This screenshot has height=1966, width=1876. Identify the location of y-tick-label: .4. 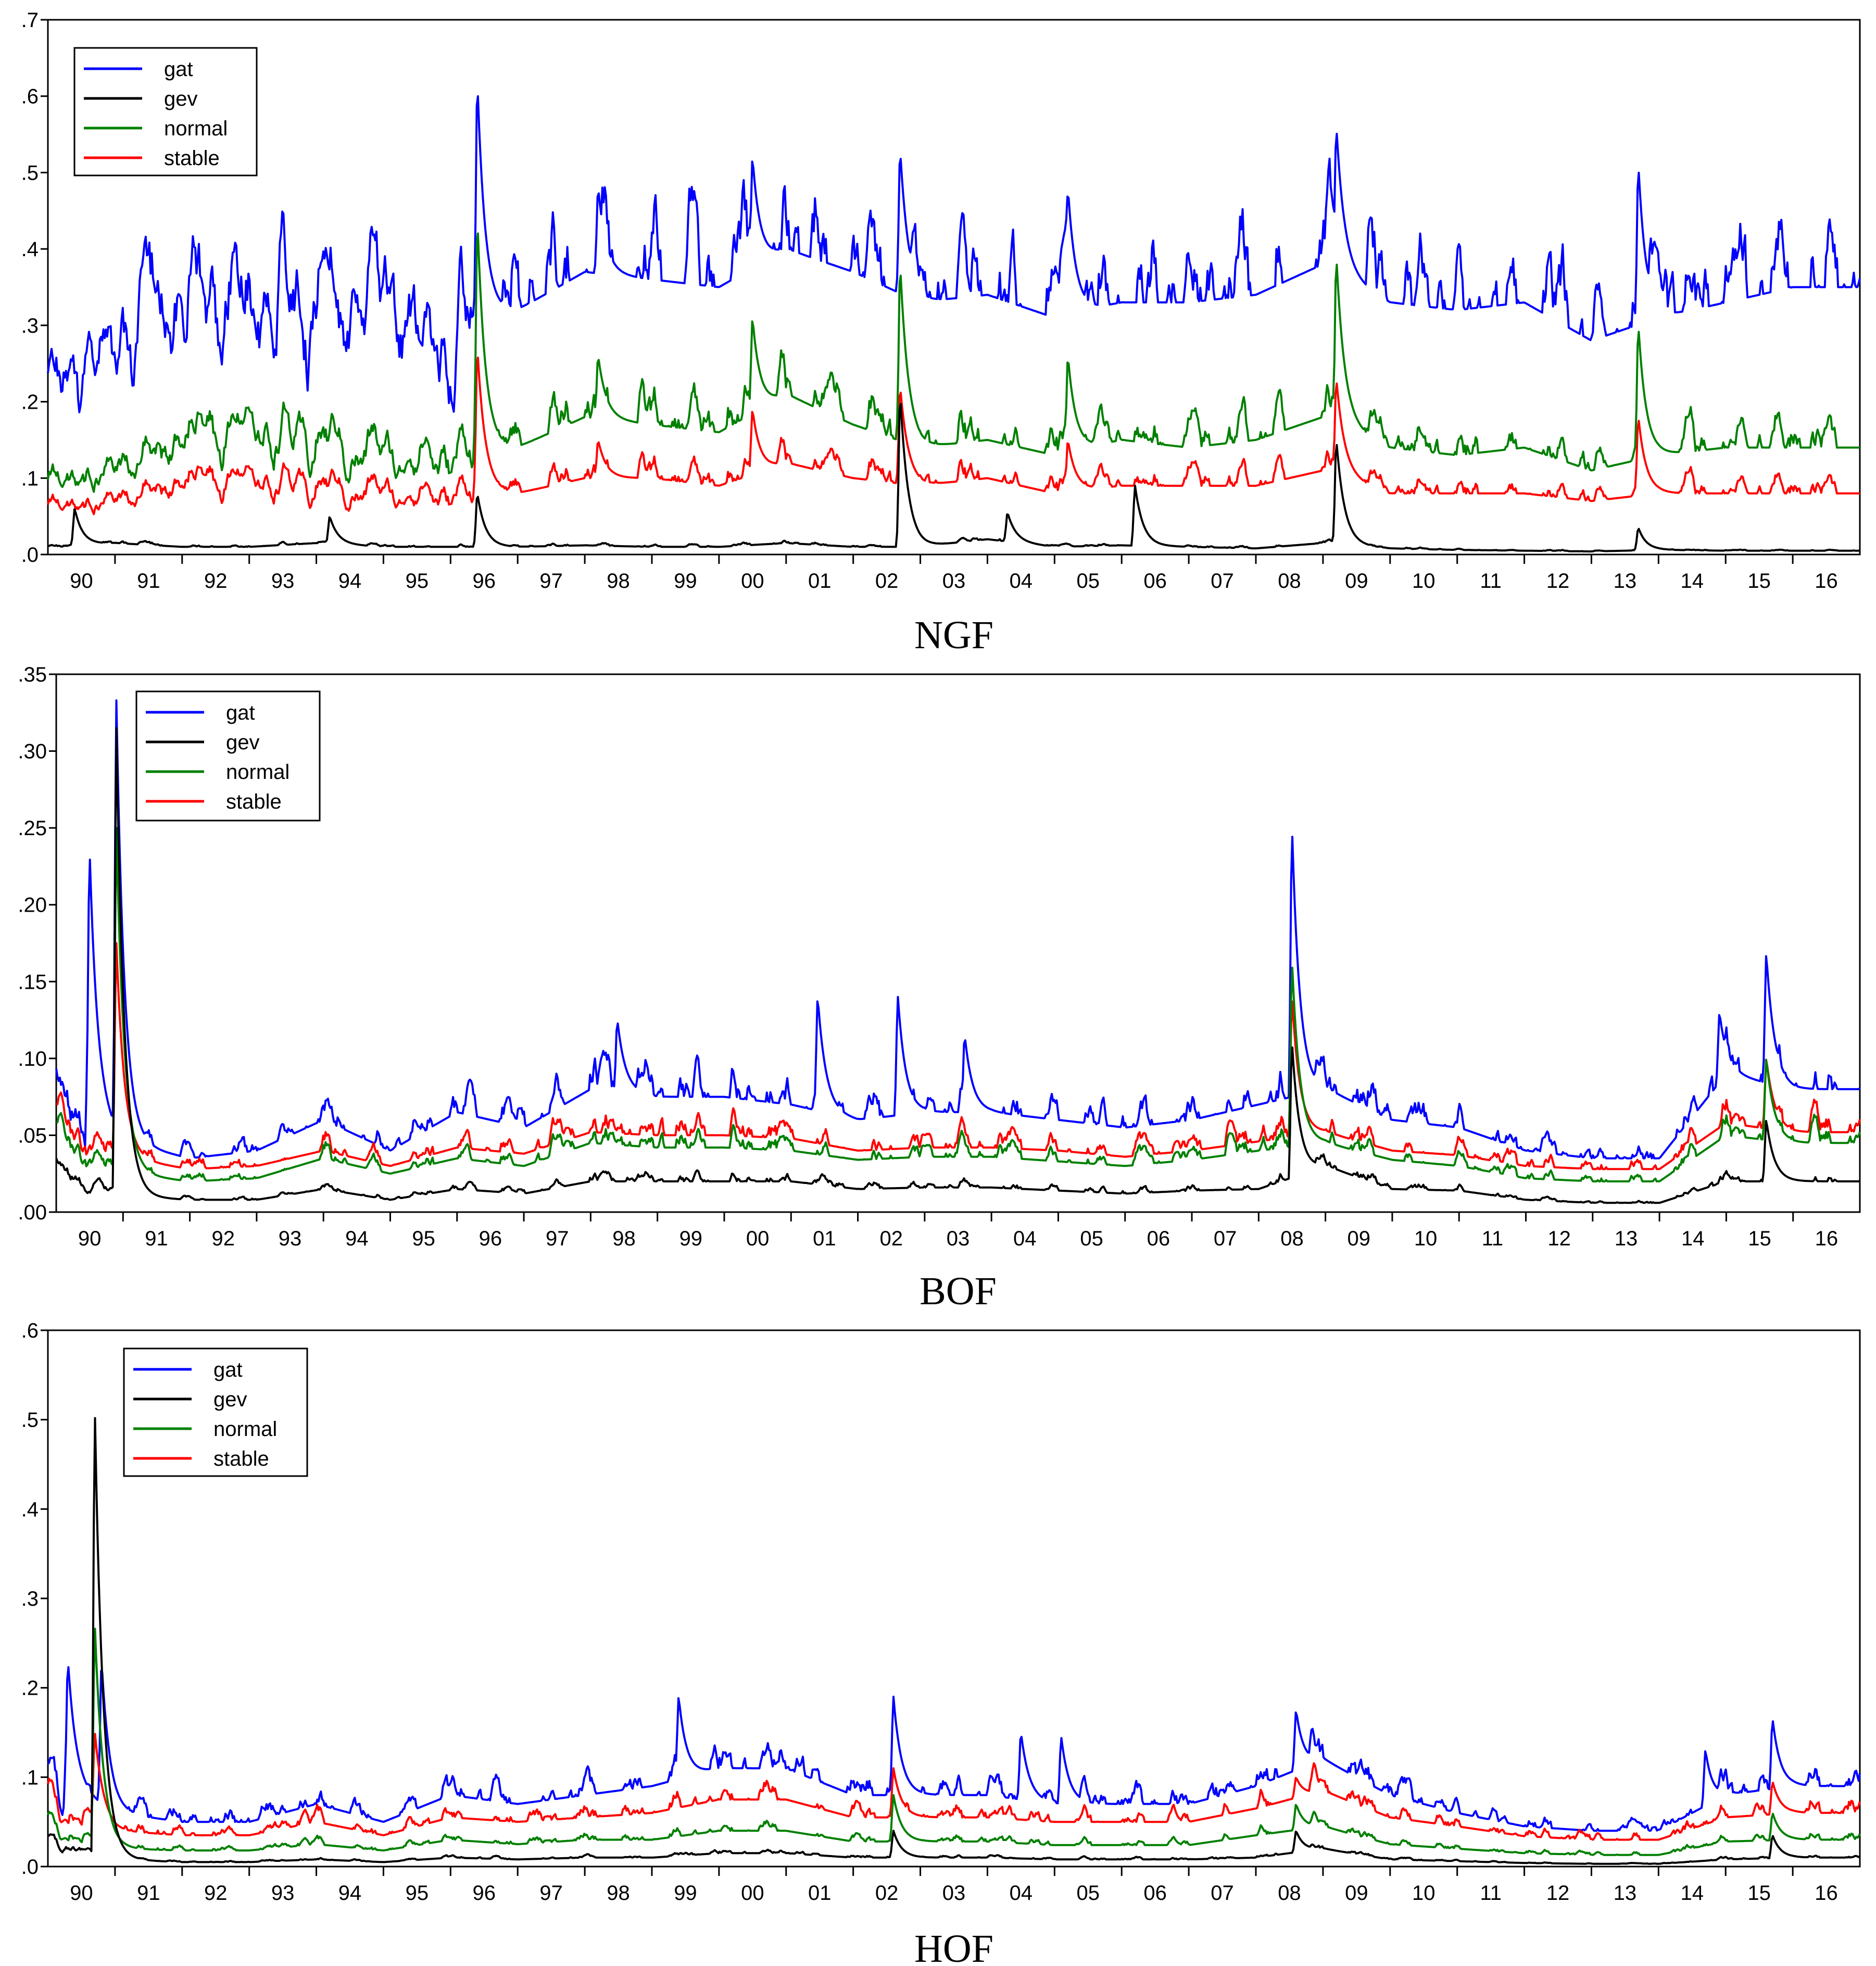
(30, 1510).